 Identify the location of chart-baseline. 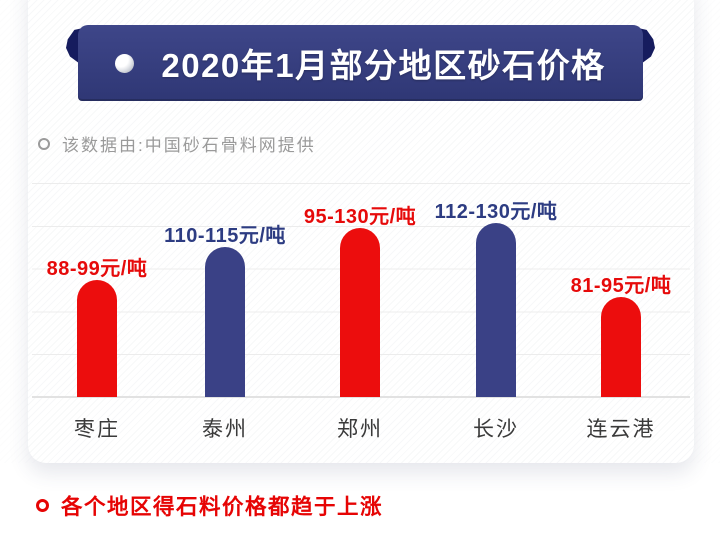
(361, 397).